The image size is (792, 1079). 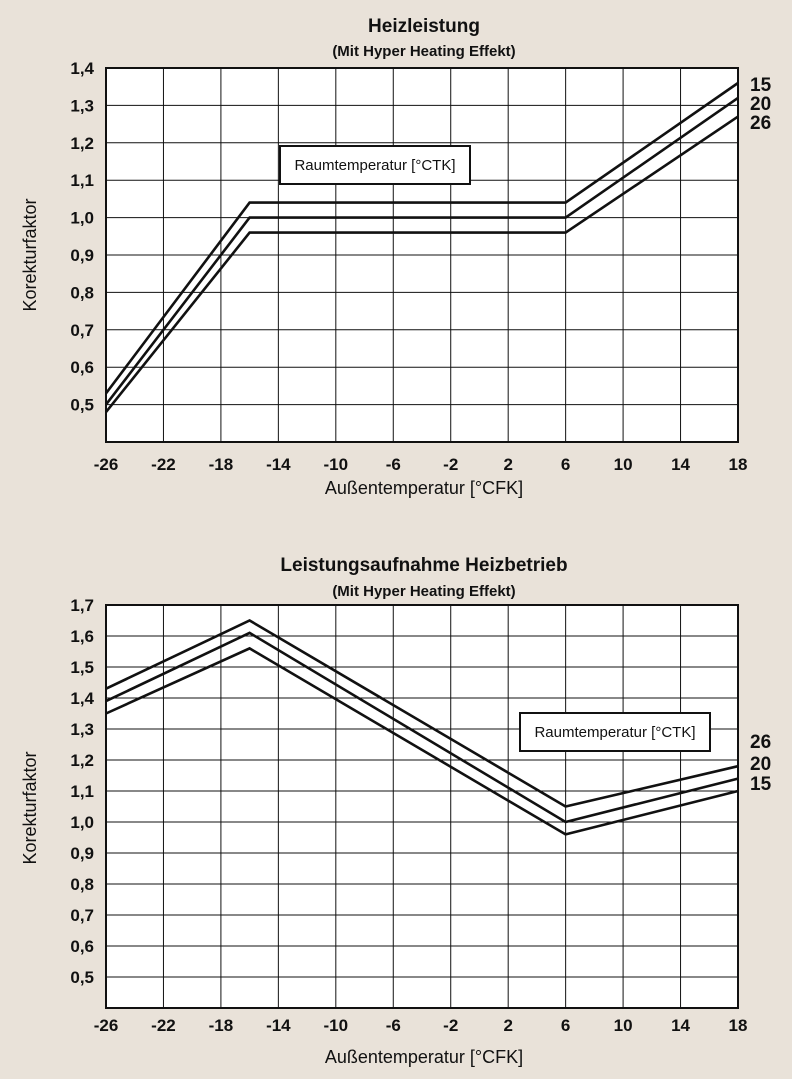 What do you see at coordinates (680, 464) in the screenshot?
I see `chart-1-x-tick-label: 14` at bounding box center [680, 464].